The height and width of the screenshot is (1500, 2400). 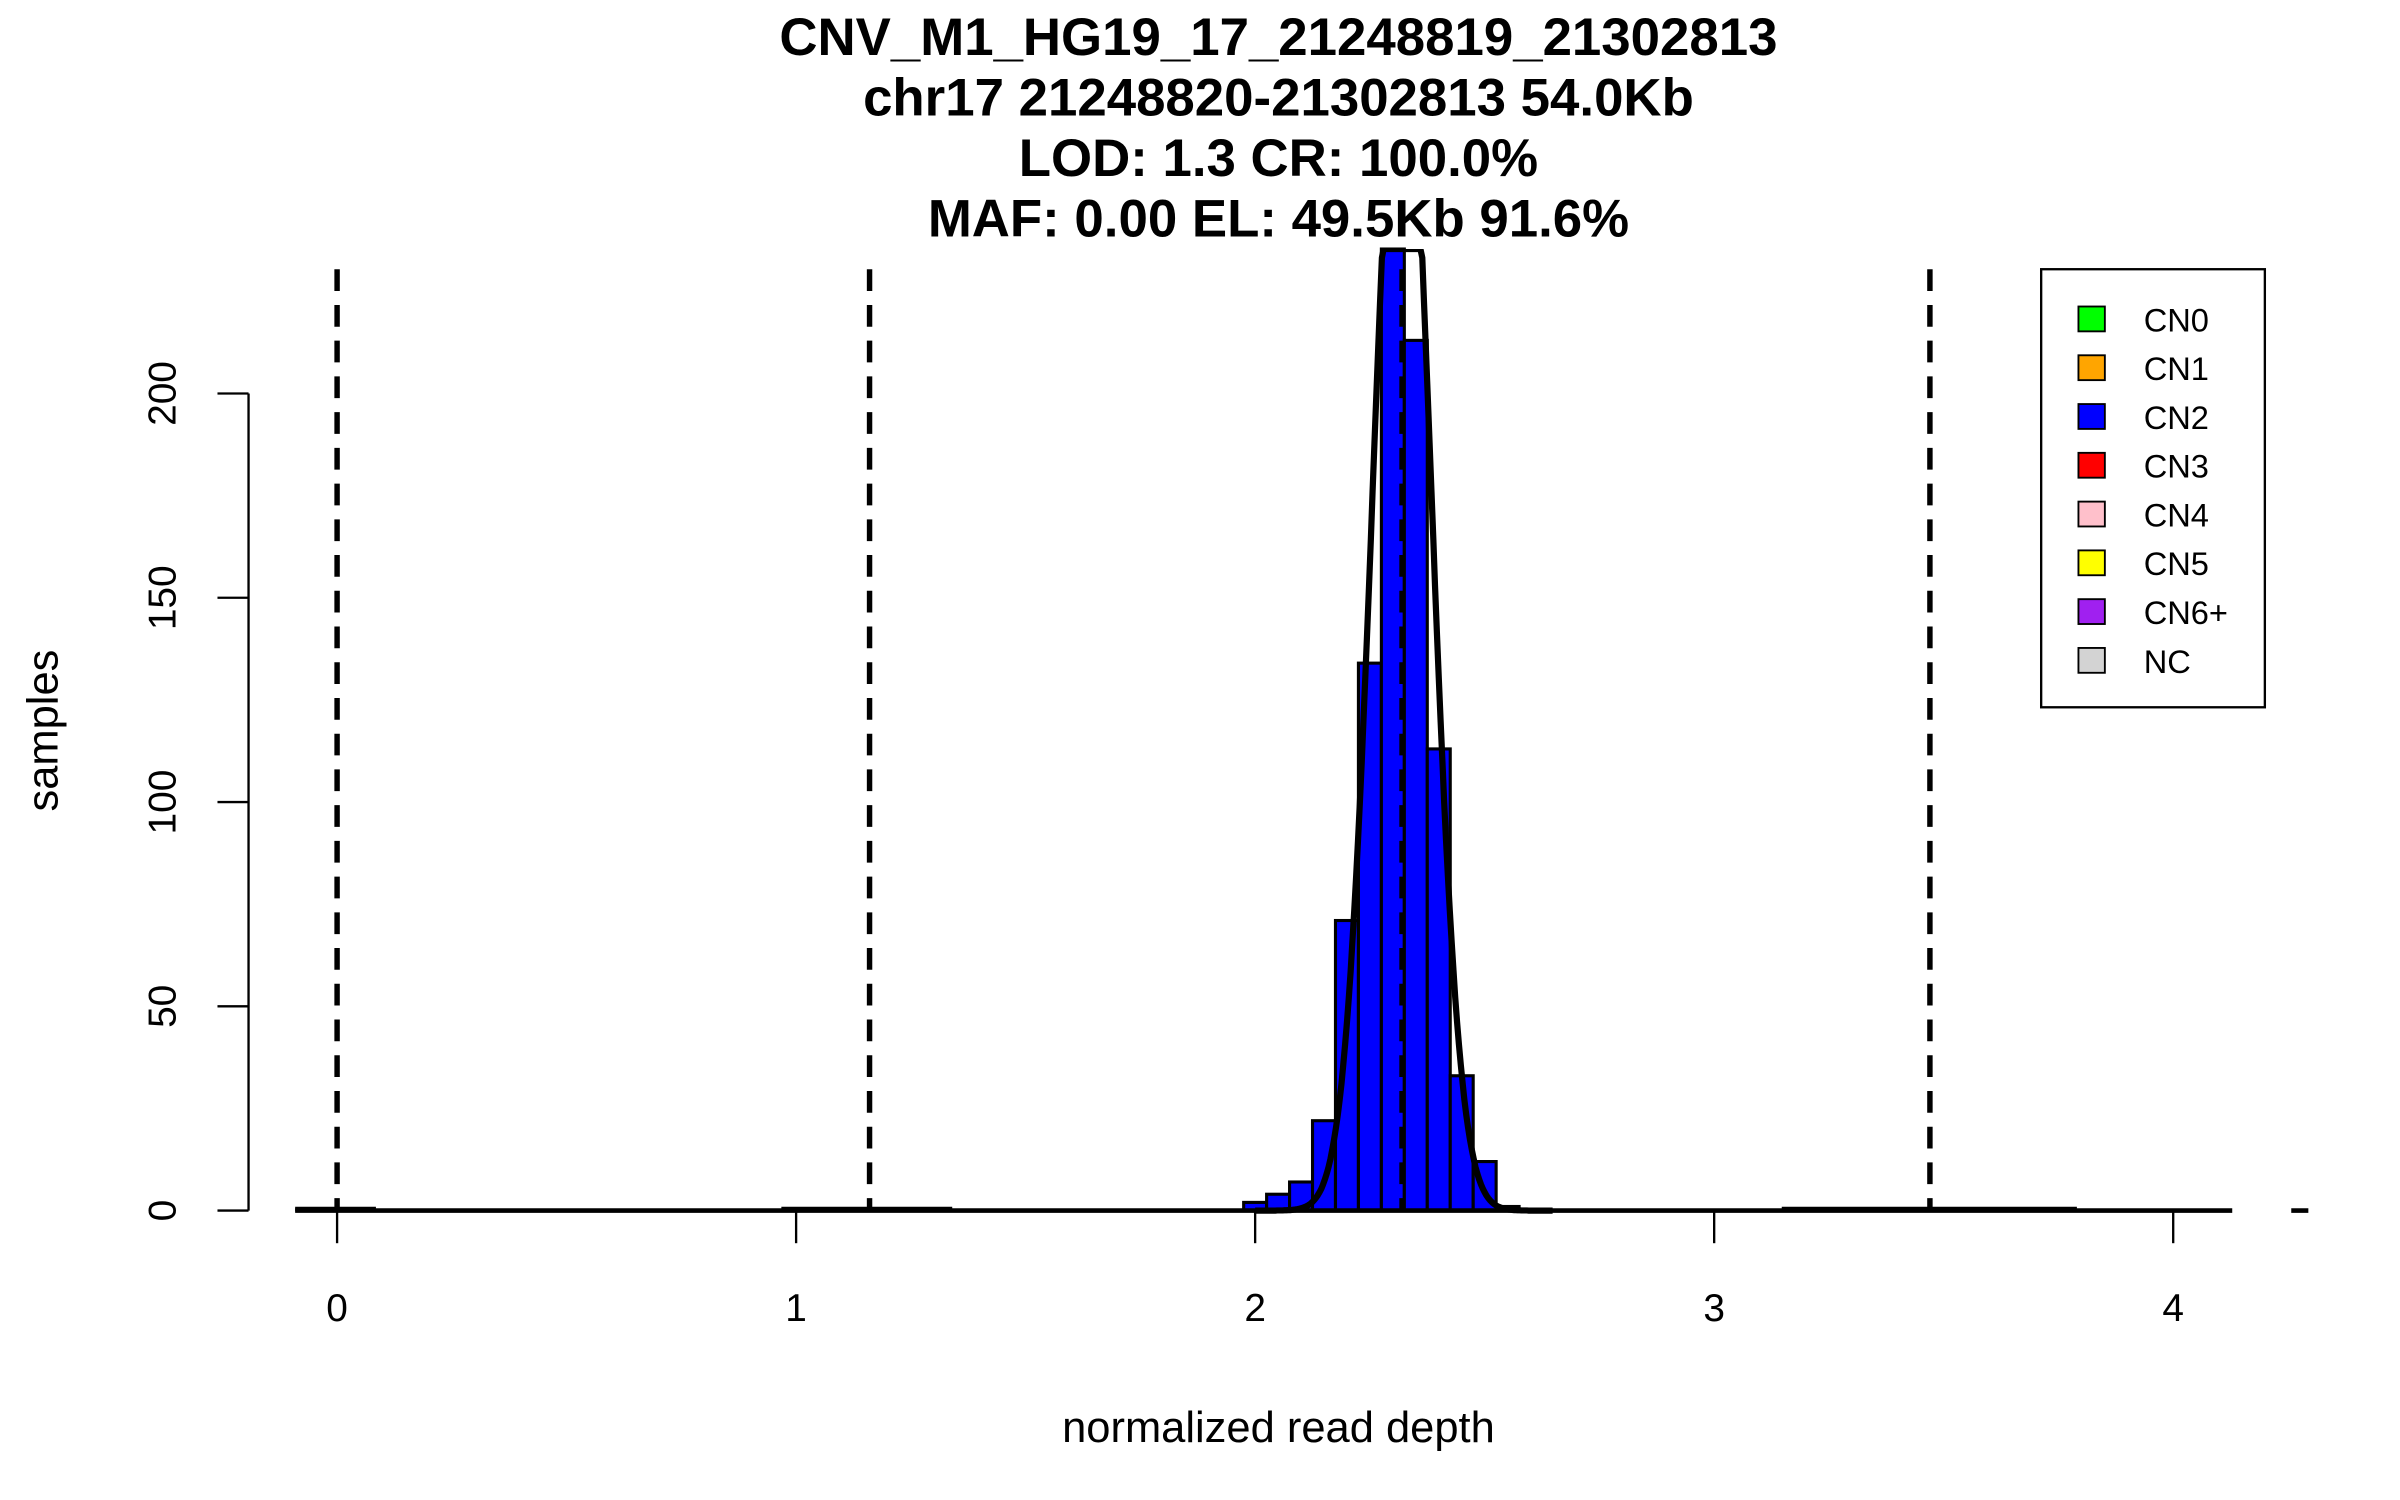 What do you see at coordinates (1278, 97) in the screenshot?
I see `title-line-2: chr17 21248820-21302813 54.0Kb` at bounding box center [1278, 97].